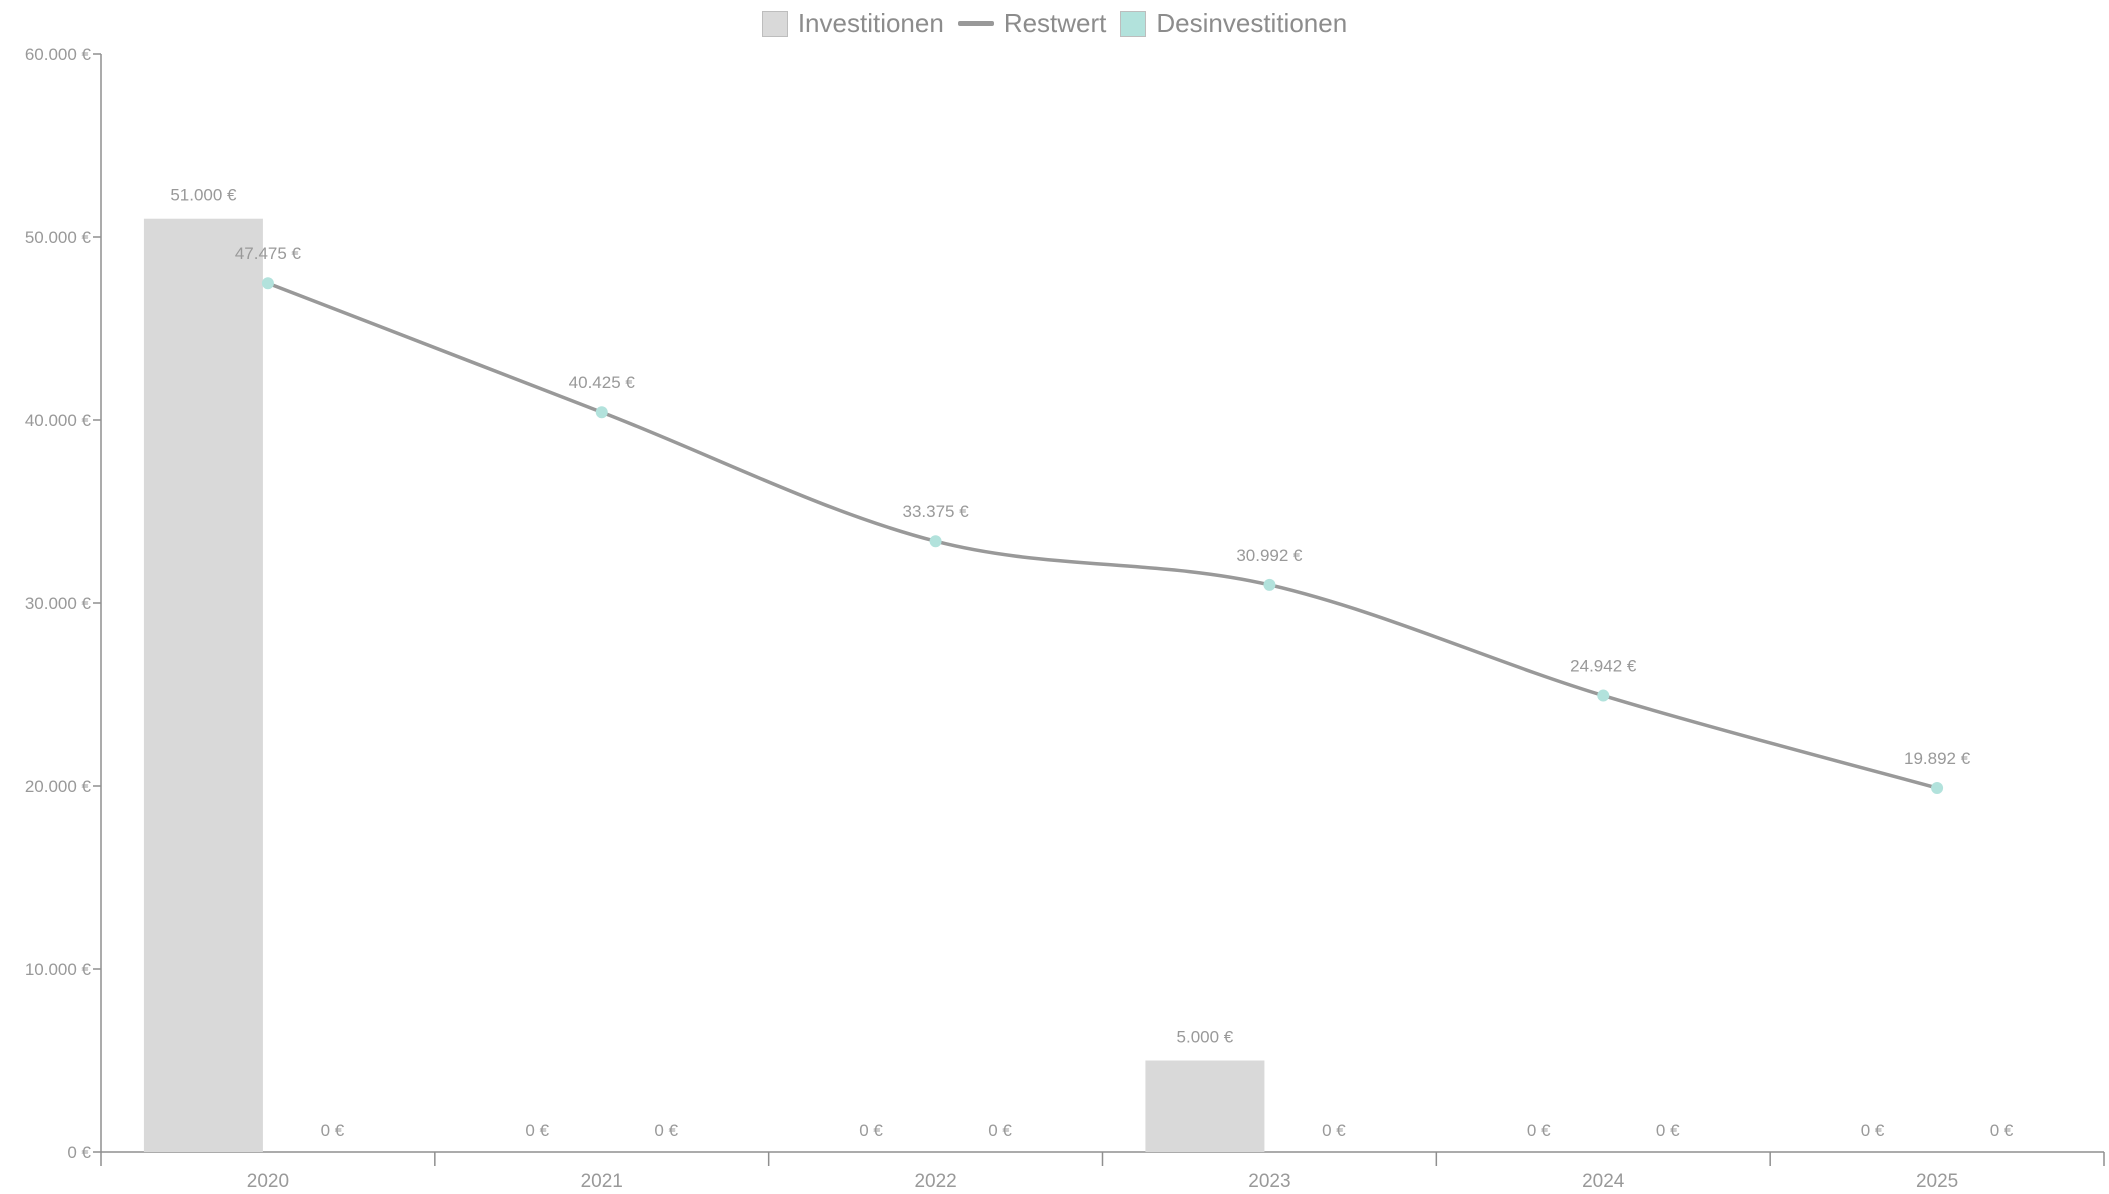 This screenshot has height=1194, width=2109. I want to click on legend-label-investitionen: Investitionen, so click(870, 23).